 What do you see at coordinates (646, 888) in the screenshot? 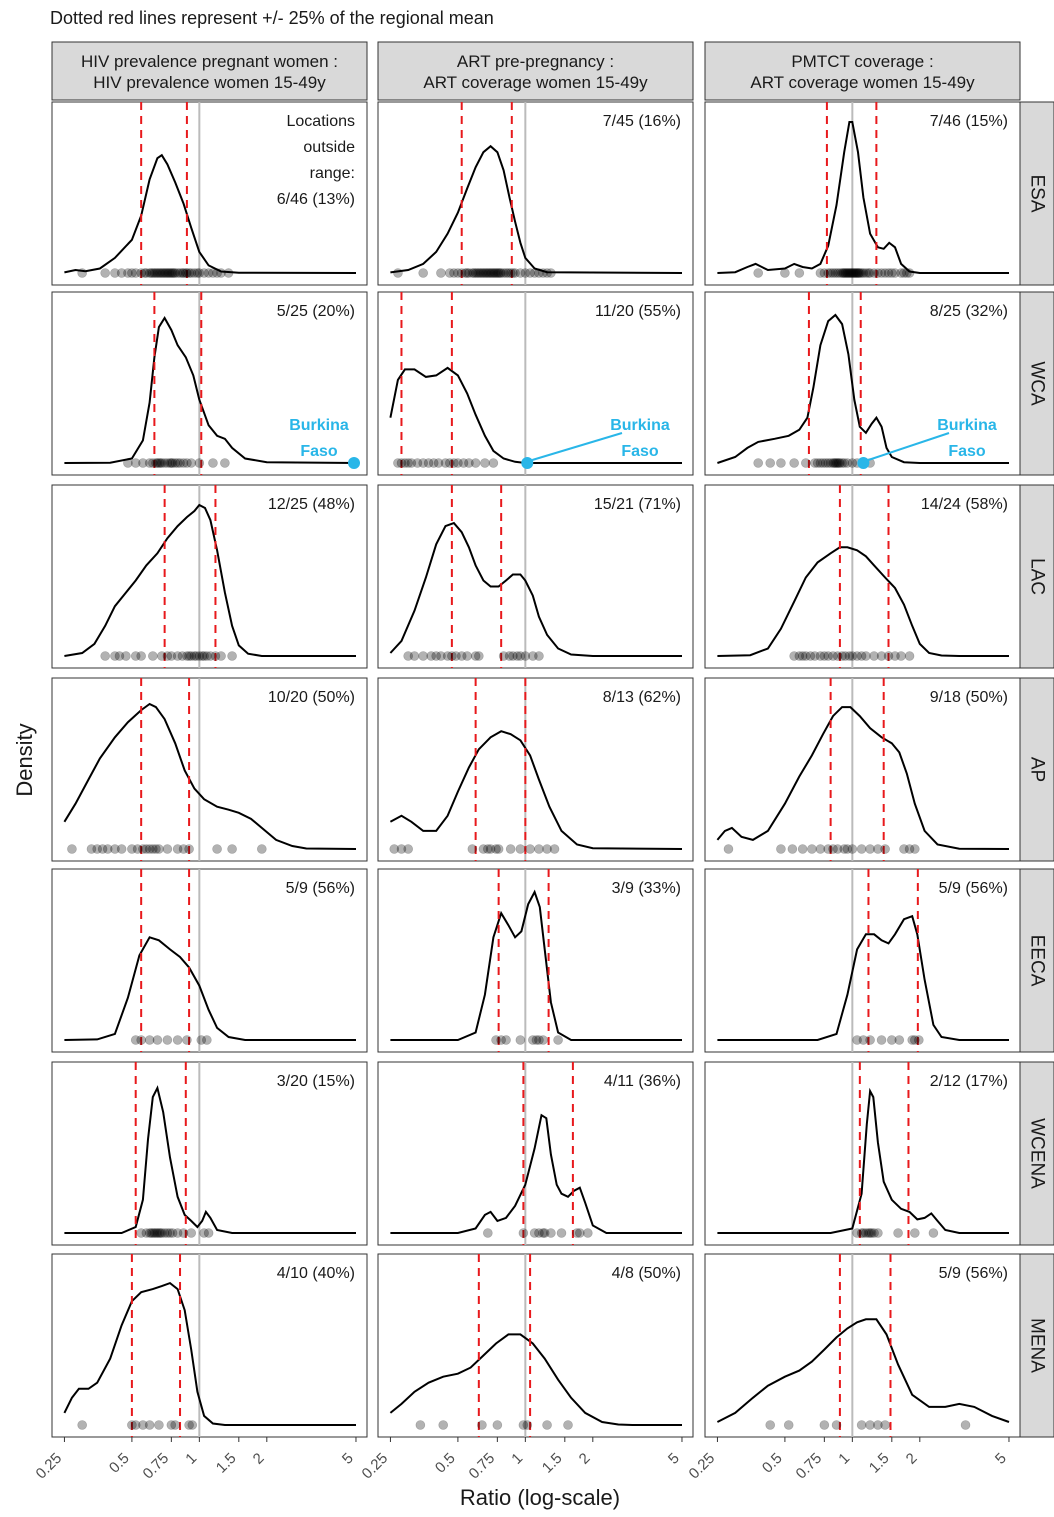
I see `outside-range-label: 3/9 (33%)` at bounding box center [646, 888].